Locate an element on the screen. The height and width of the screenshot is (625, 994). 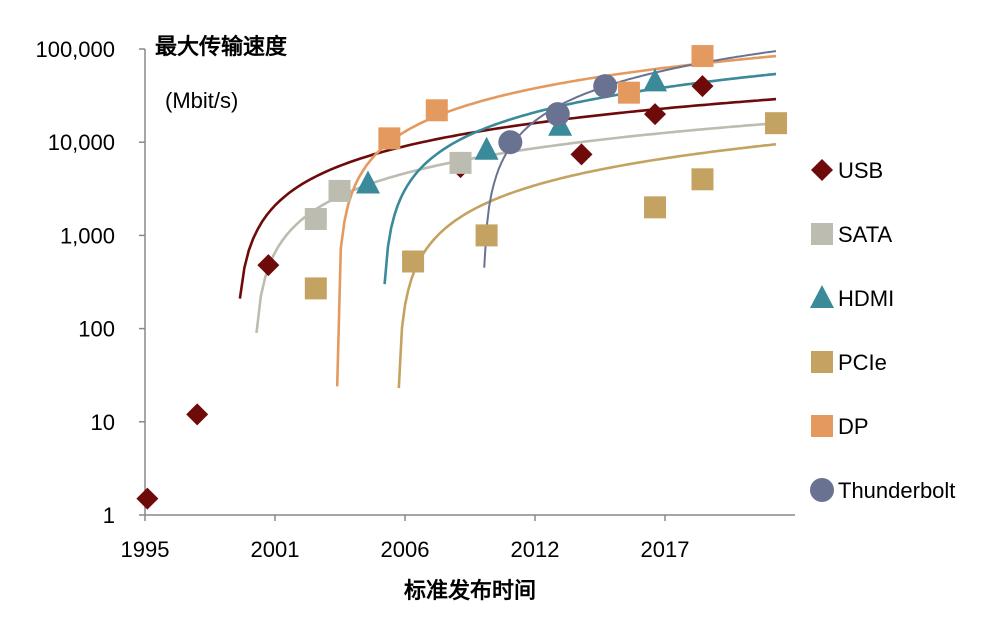
legend-marker-hdmi is located at coordinates (822, 296).